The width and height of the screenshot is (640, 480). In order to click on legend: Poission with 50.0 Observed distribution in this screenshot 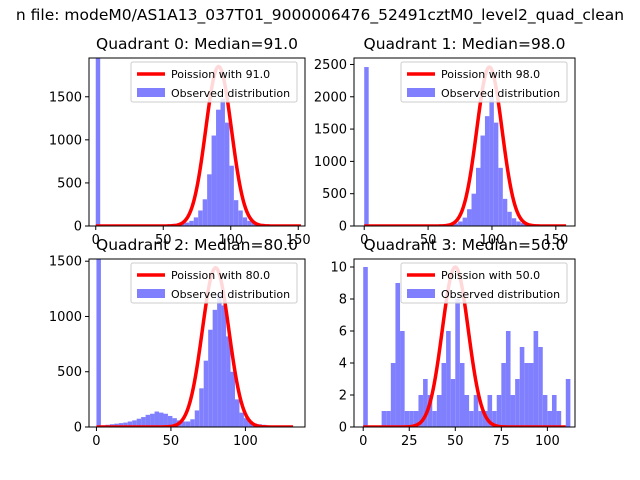, I will do `click(484, 283)`.